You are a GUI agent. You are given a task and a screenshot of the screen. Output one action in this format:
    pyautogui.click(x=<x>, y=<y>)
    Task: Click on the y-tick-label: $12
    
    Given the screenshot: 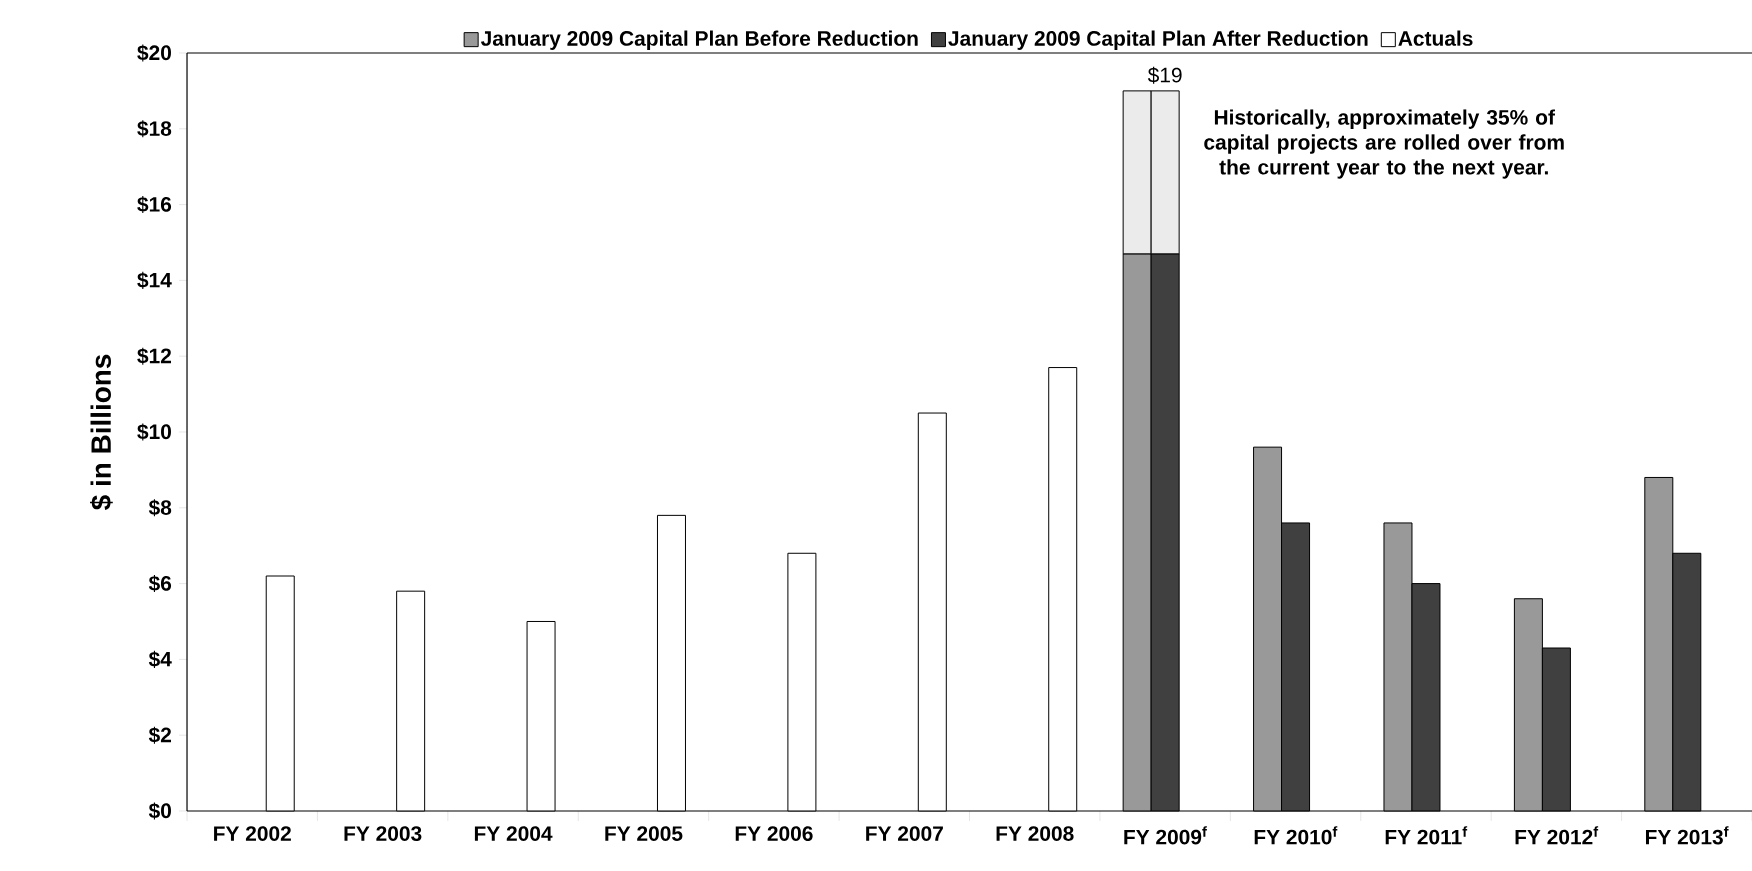 What is the action you would take?
    pyautogui.click(x=154, y=356)
    